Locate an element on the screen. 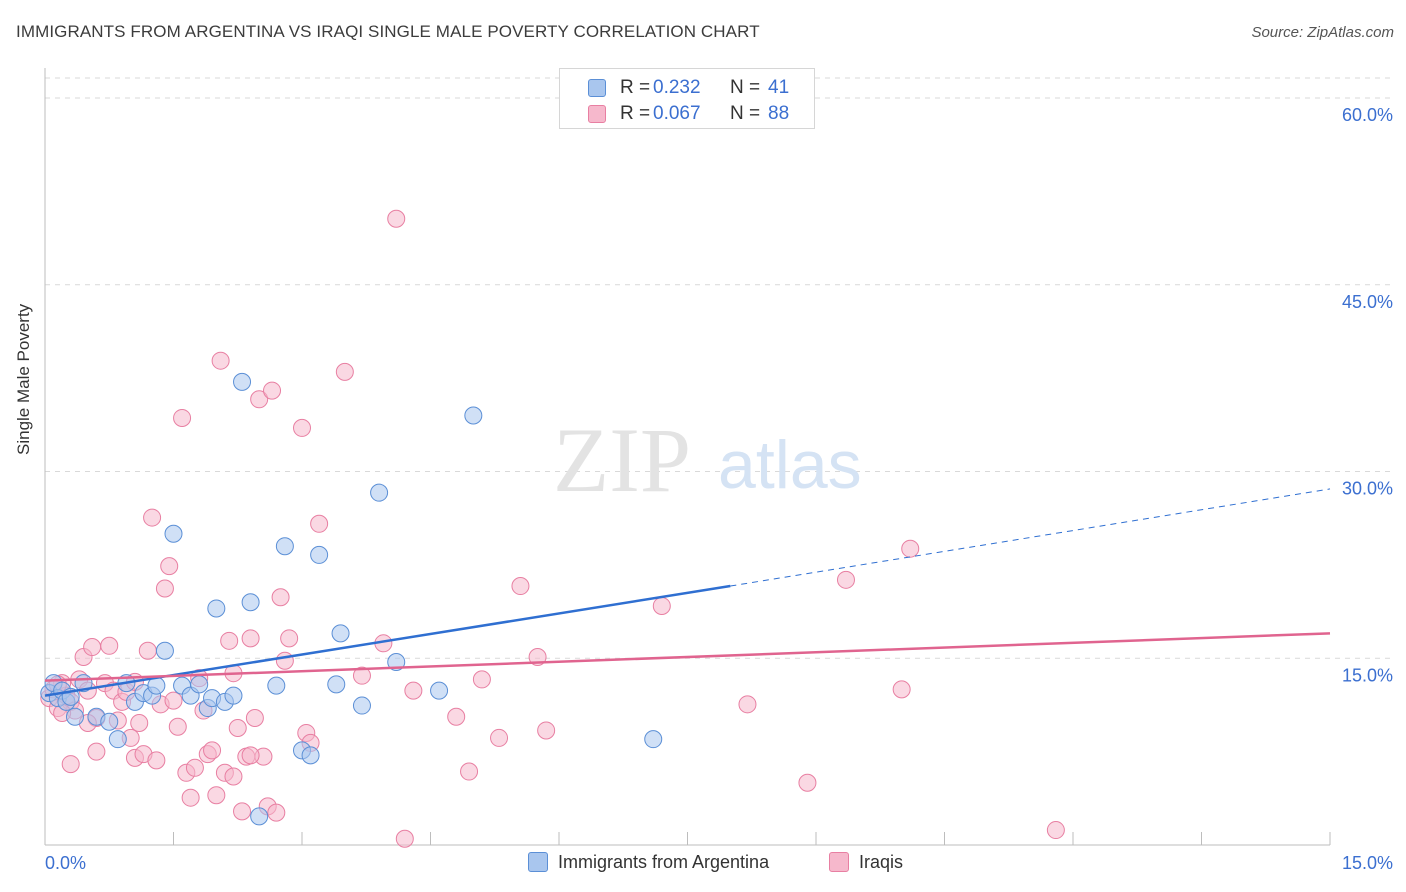 This screenshot has height=892, width=1406. r-value: 0.232 is located at coordinates (677, 87).